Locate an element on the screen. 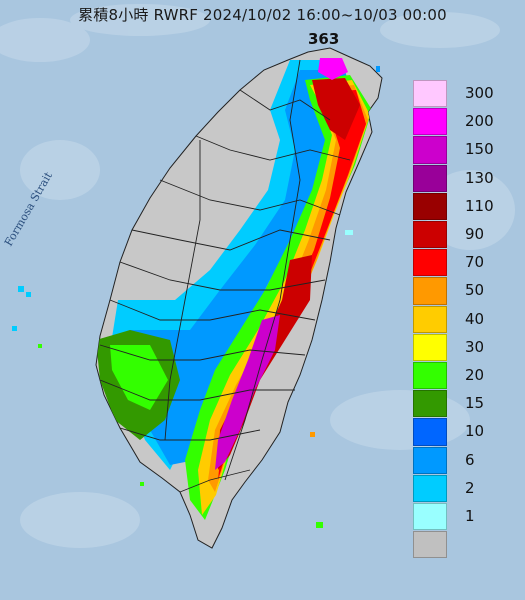 The image size is (525, 600). legend-label: 300 is located at coordinates (479, 93).